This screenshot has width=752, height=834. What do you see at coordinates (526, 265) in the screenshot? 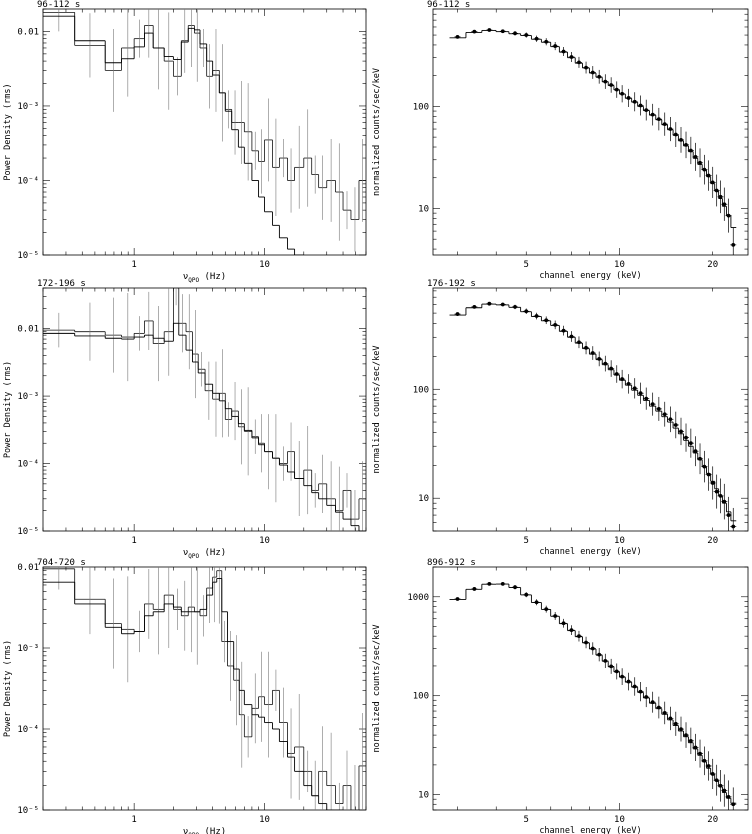
I see `x-tick-label: 5` at bounding box center [526, 265].